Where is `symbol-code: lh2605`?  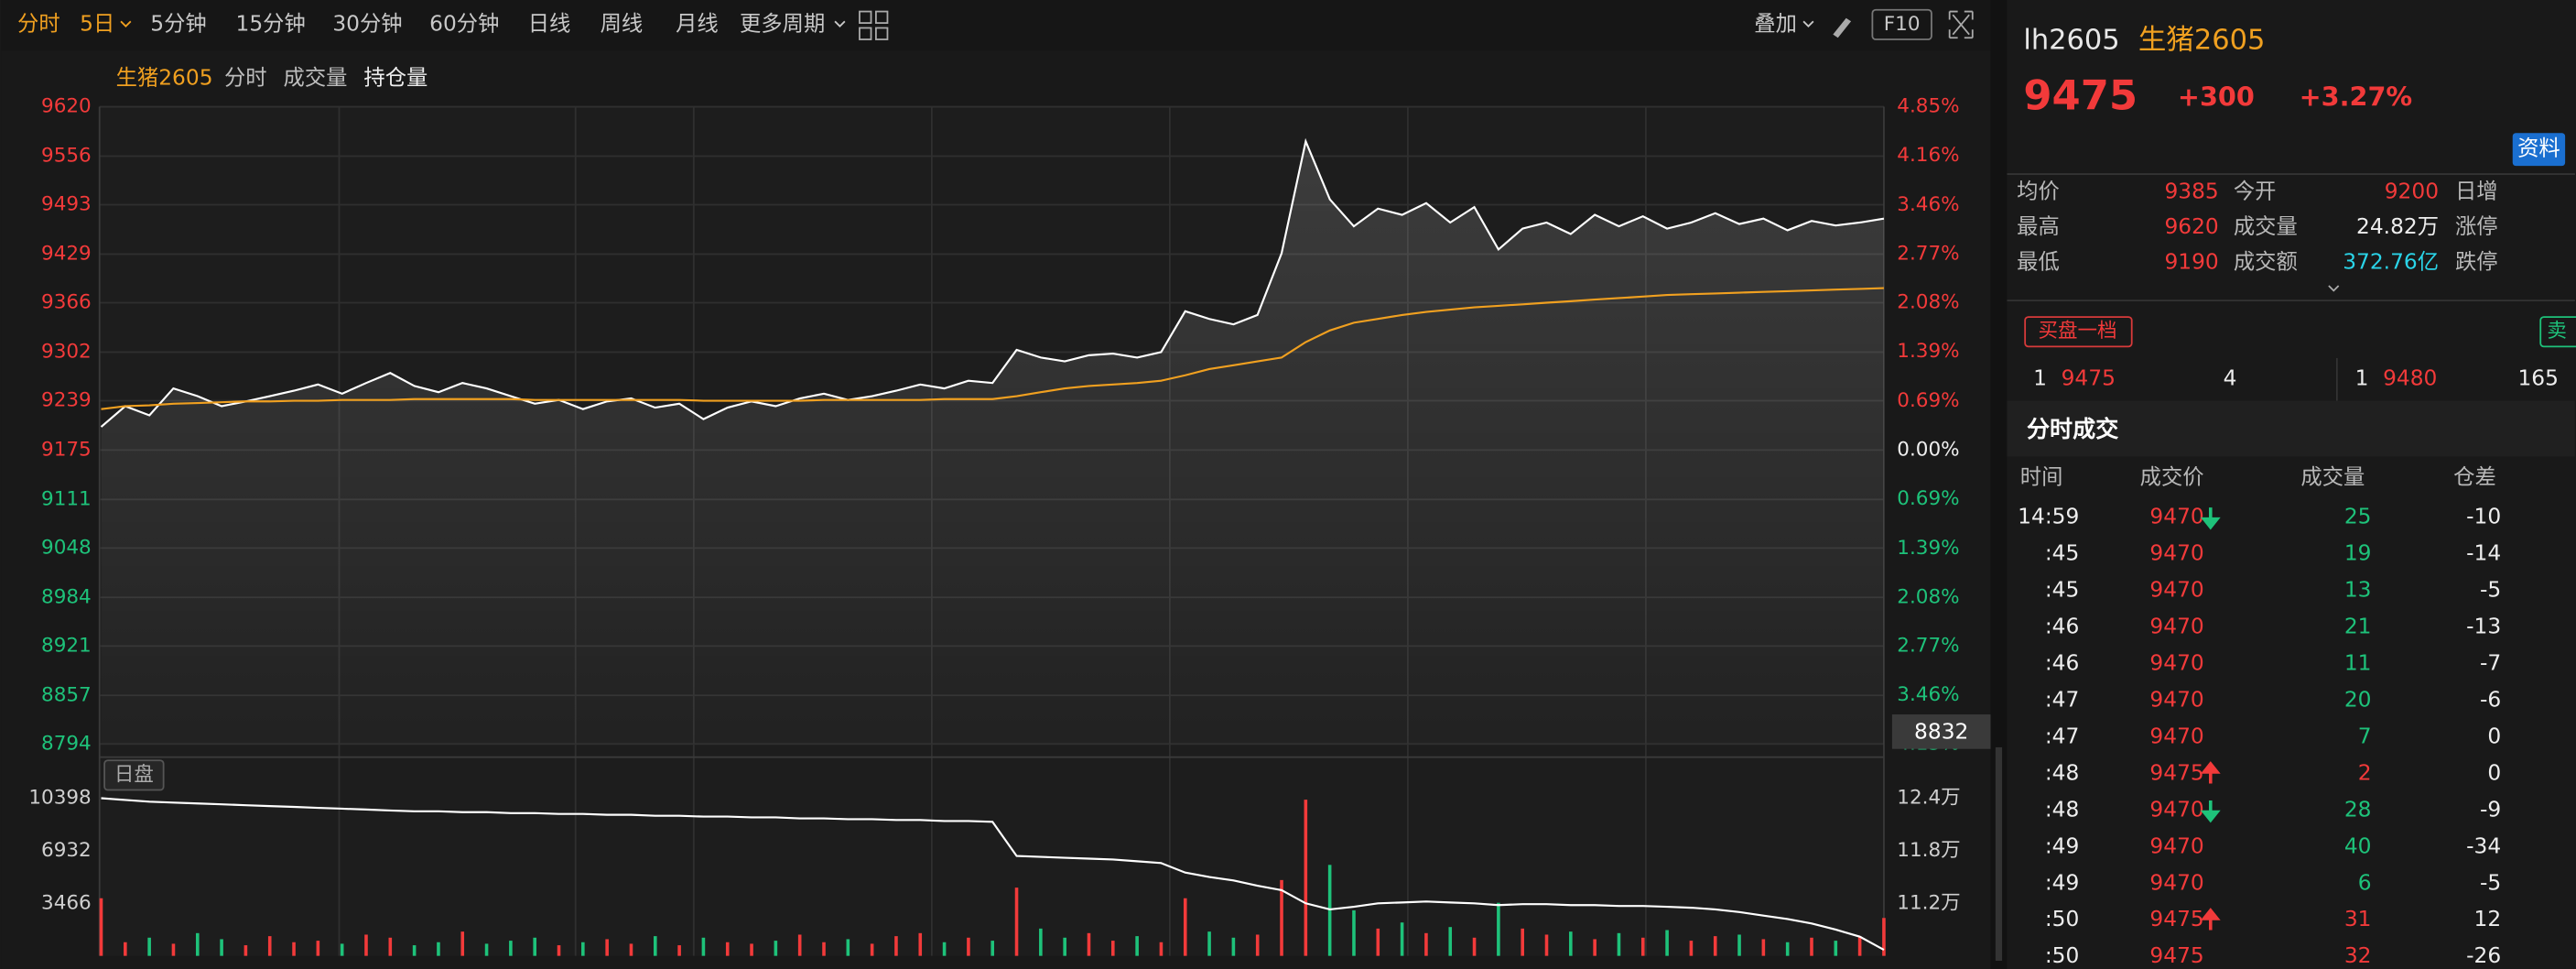
symbol-code: lh2605 is located at coordinates (2071, 40).